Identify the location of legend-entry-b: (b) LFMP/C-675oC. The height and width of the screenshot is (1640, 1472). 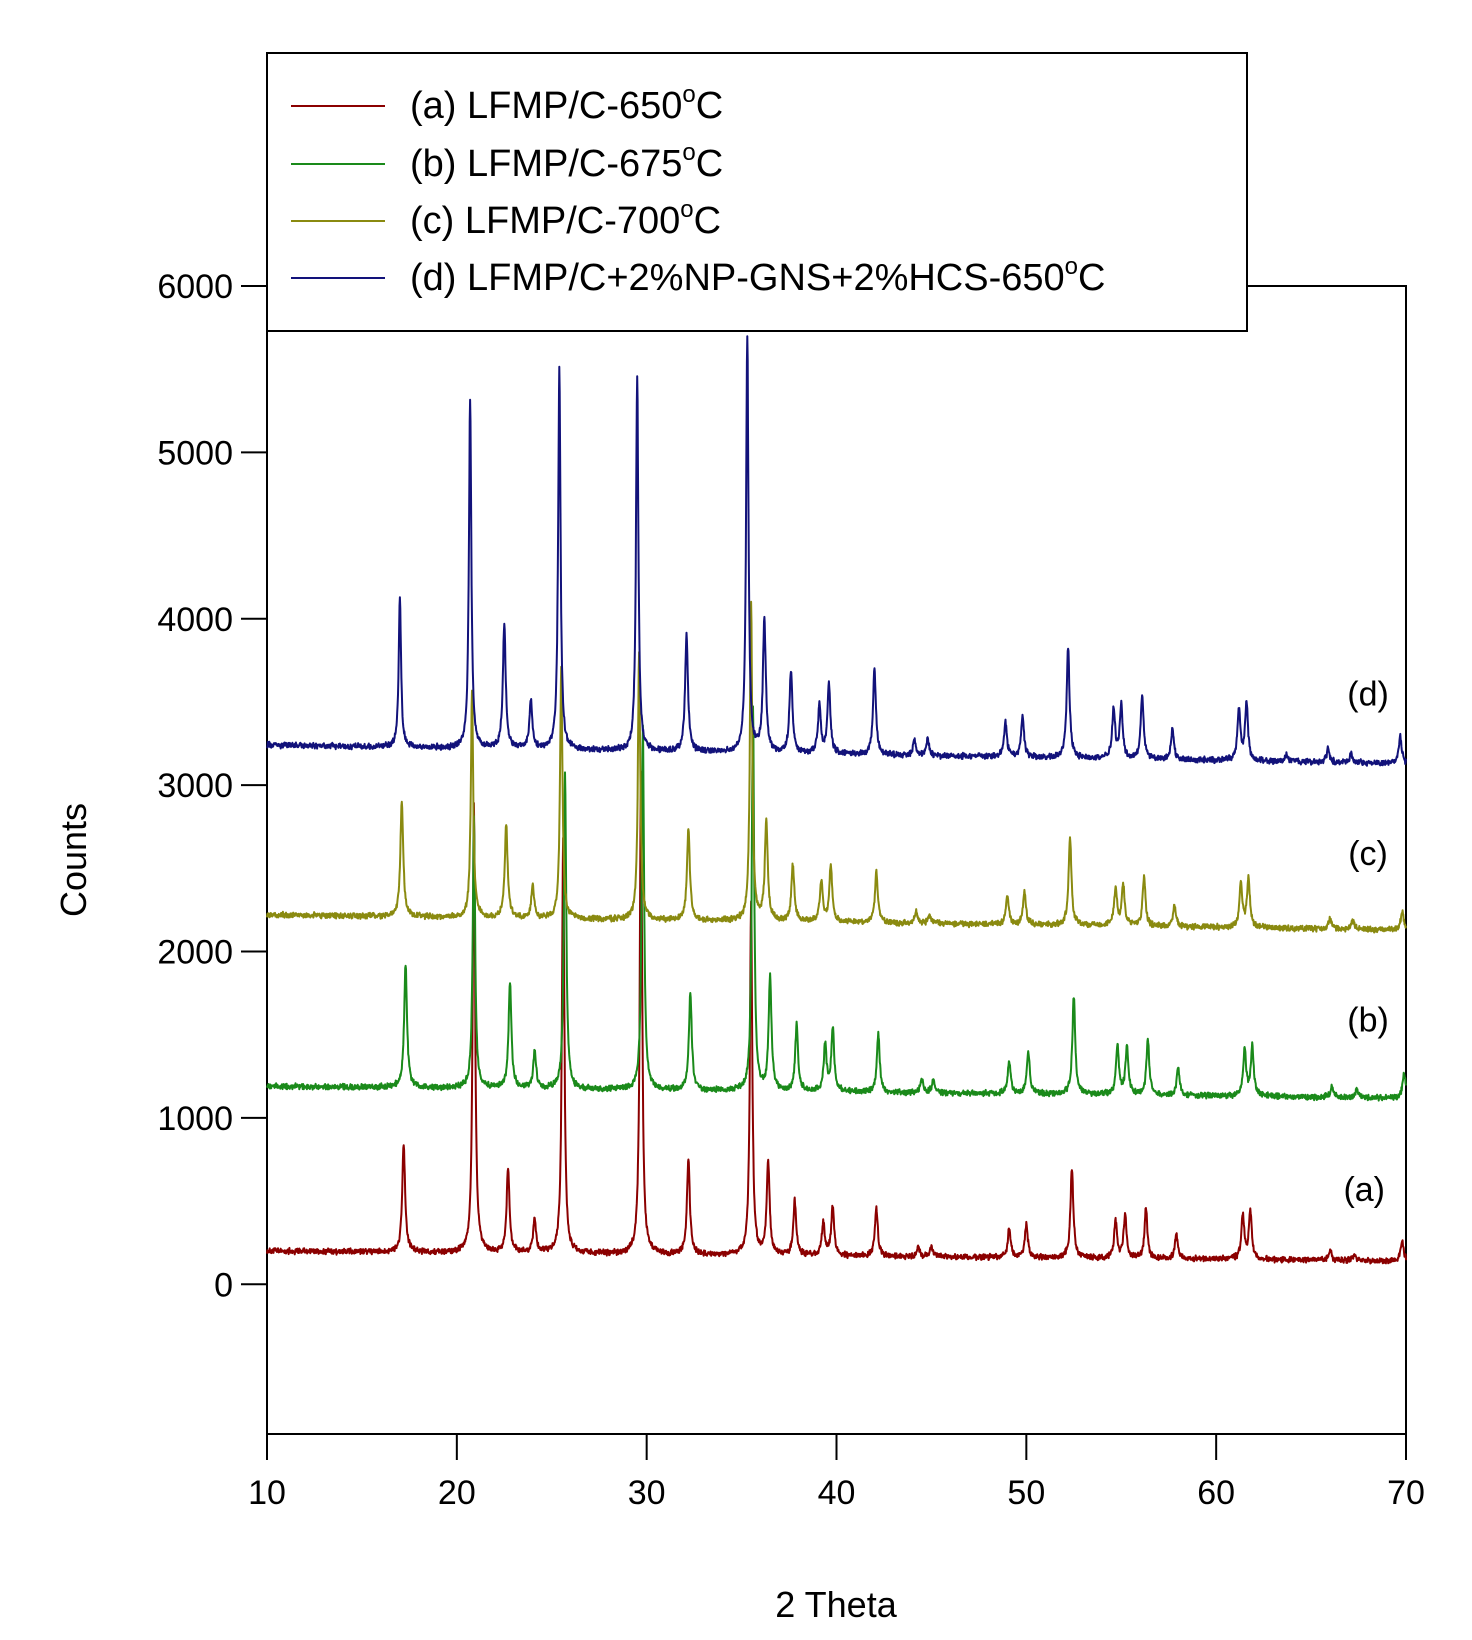
(566, 162).